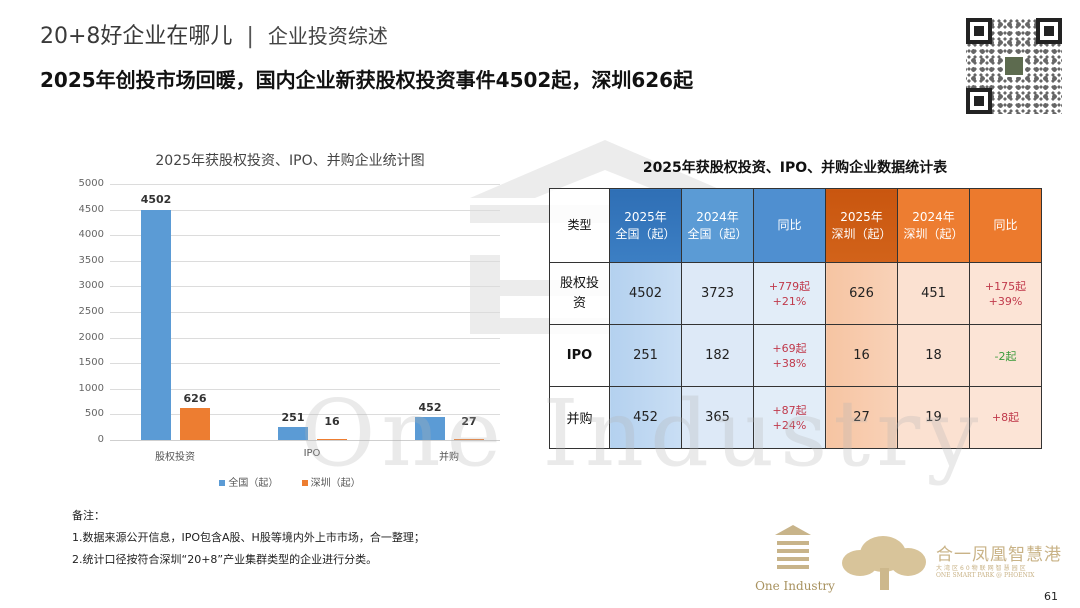 This screenshot has height=608, width=1080. I want to click on row-type: IPO, so click(579, 355).